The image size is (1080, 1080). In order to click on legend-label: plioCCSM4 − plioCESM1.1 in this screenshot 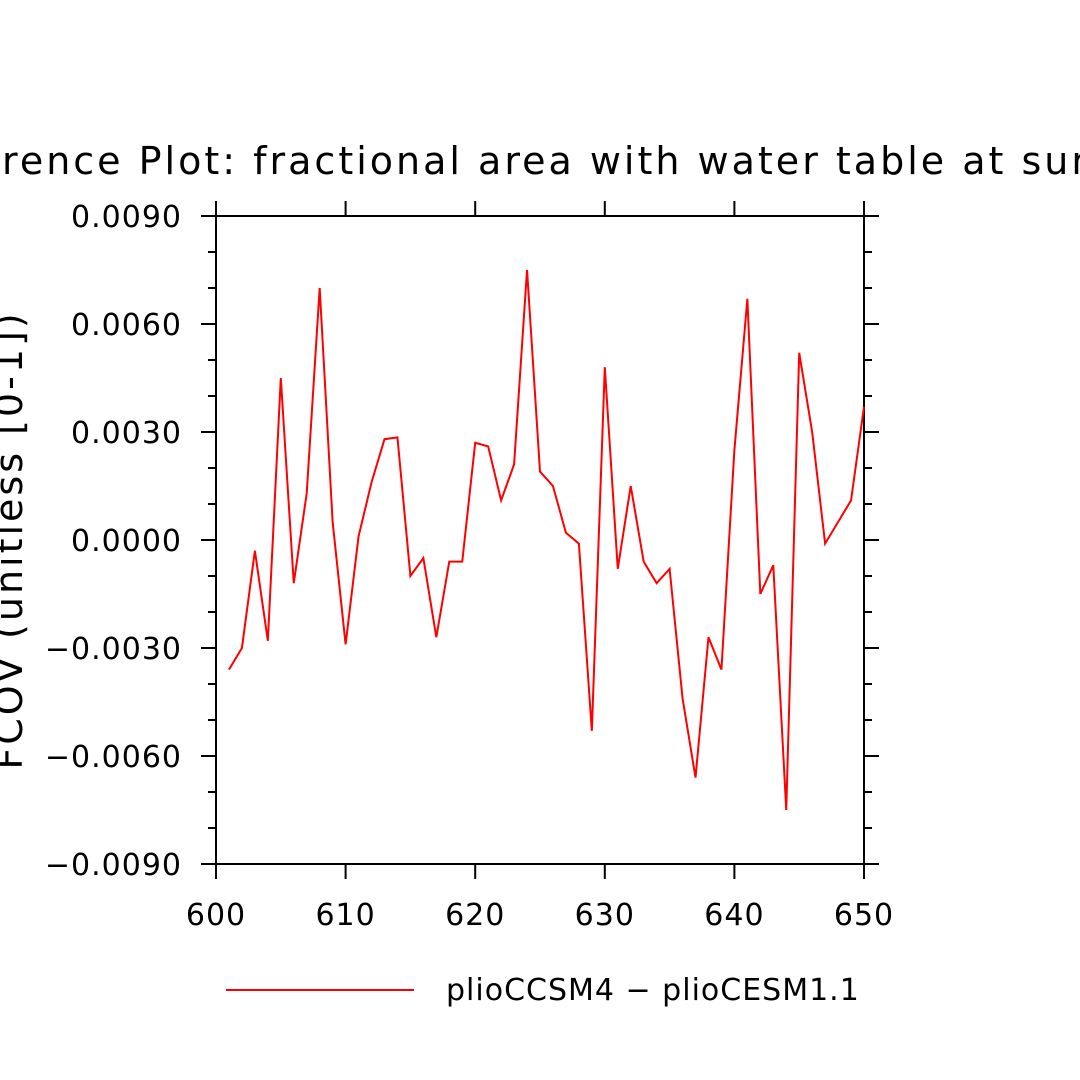, I will do `click(653, 990)`.